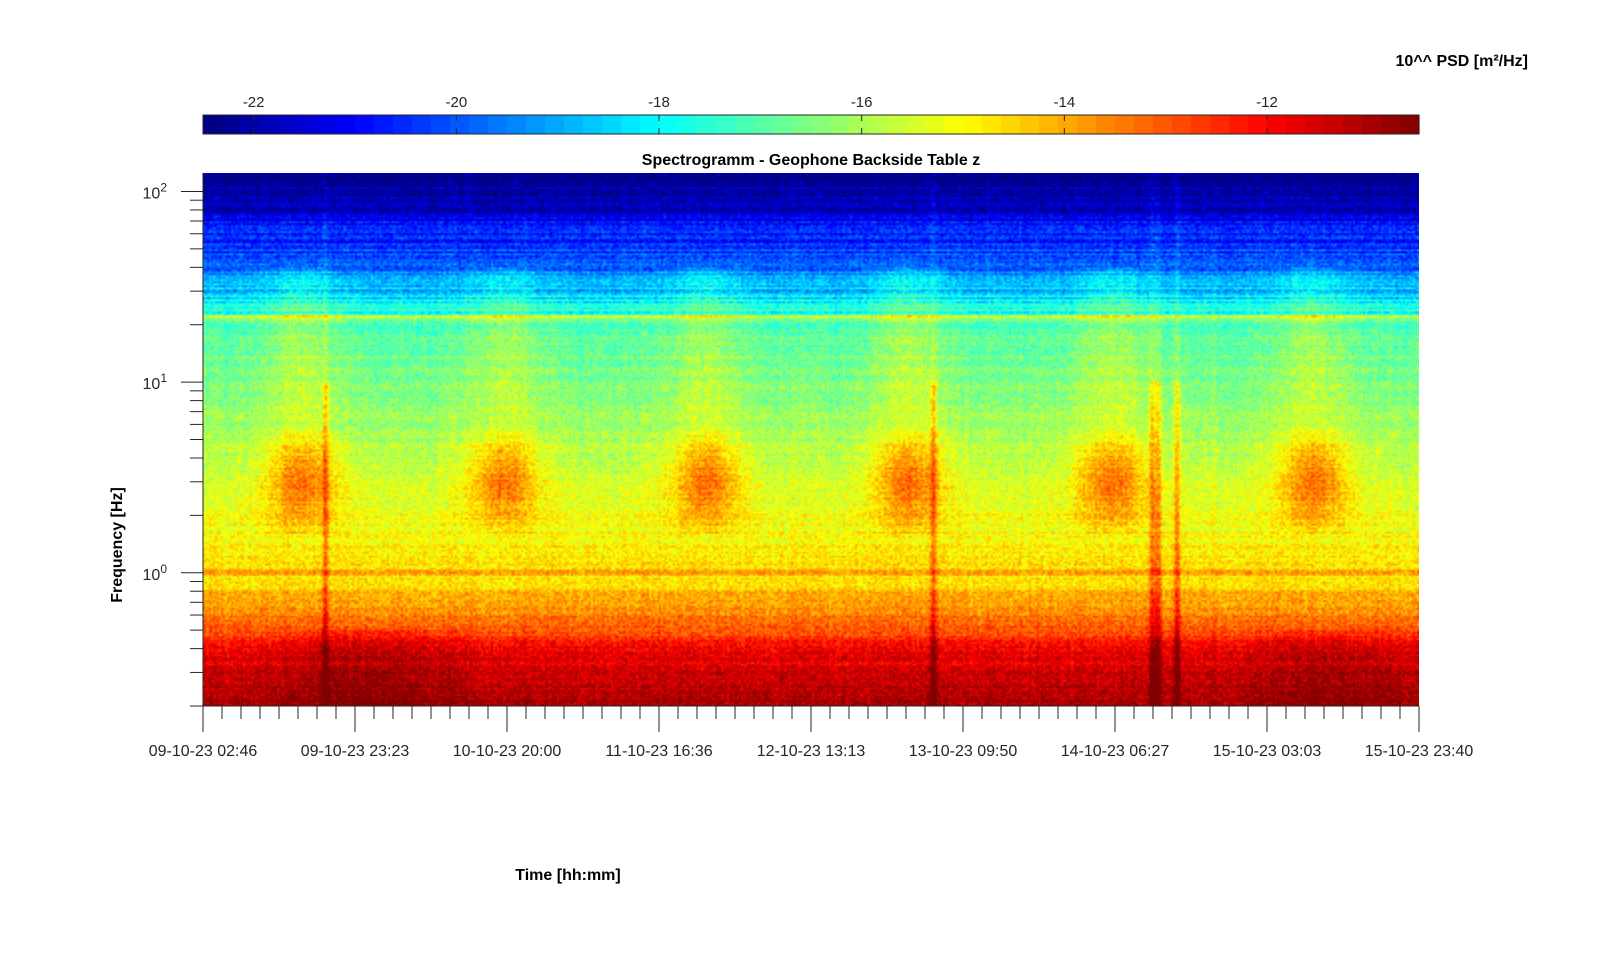 This screenshot has height=953, width=1600. What do you see at coordinates (117, 545) in the screenshot?
I see `y-axis-label: Frequency [Hz]` at bounding box center [117, 545].